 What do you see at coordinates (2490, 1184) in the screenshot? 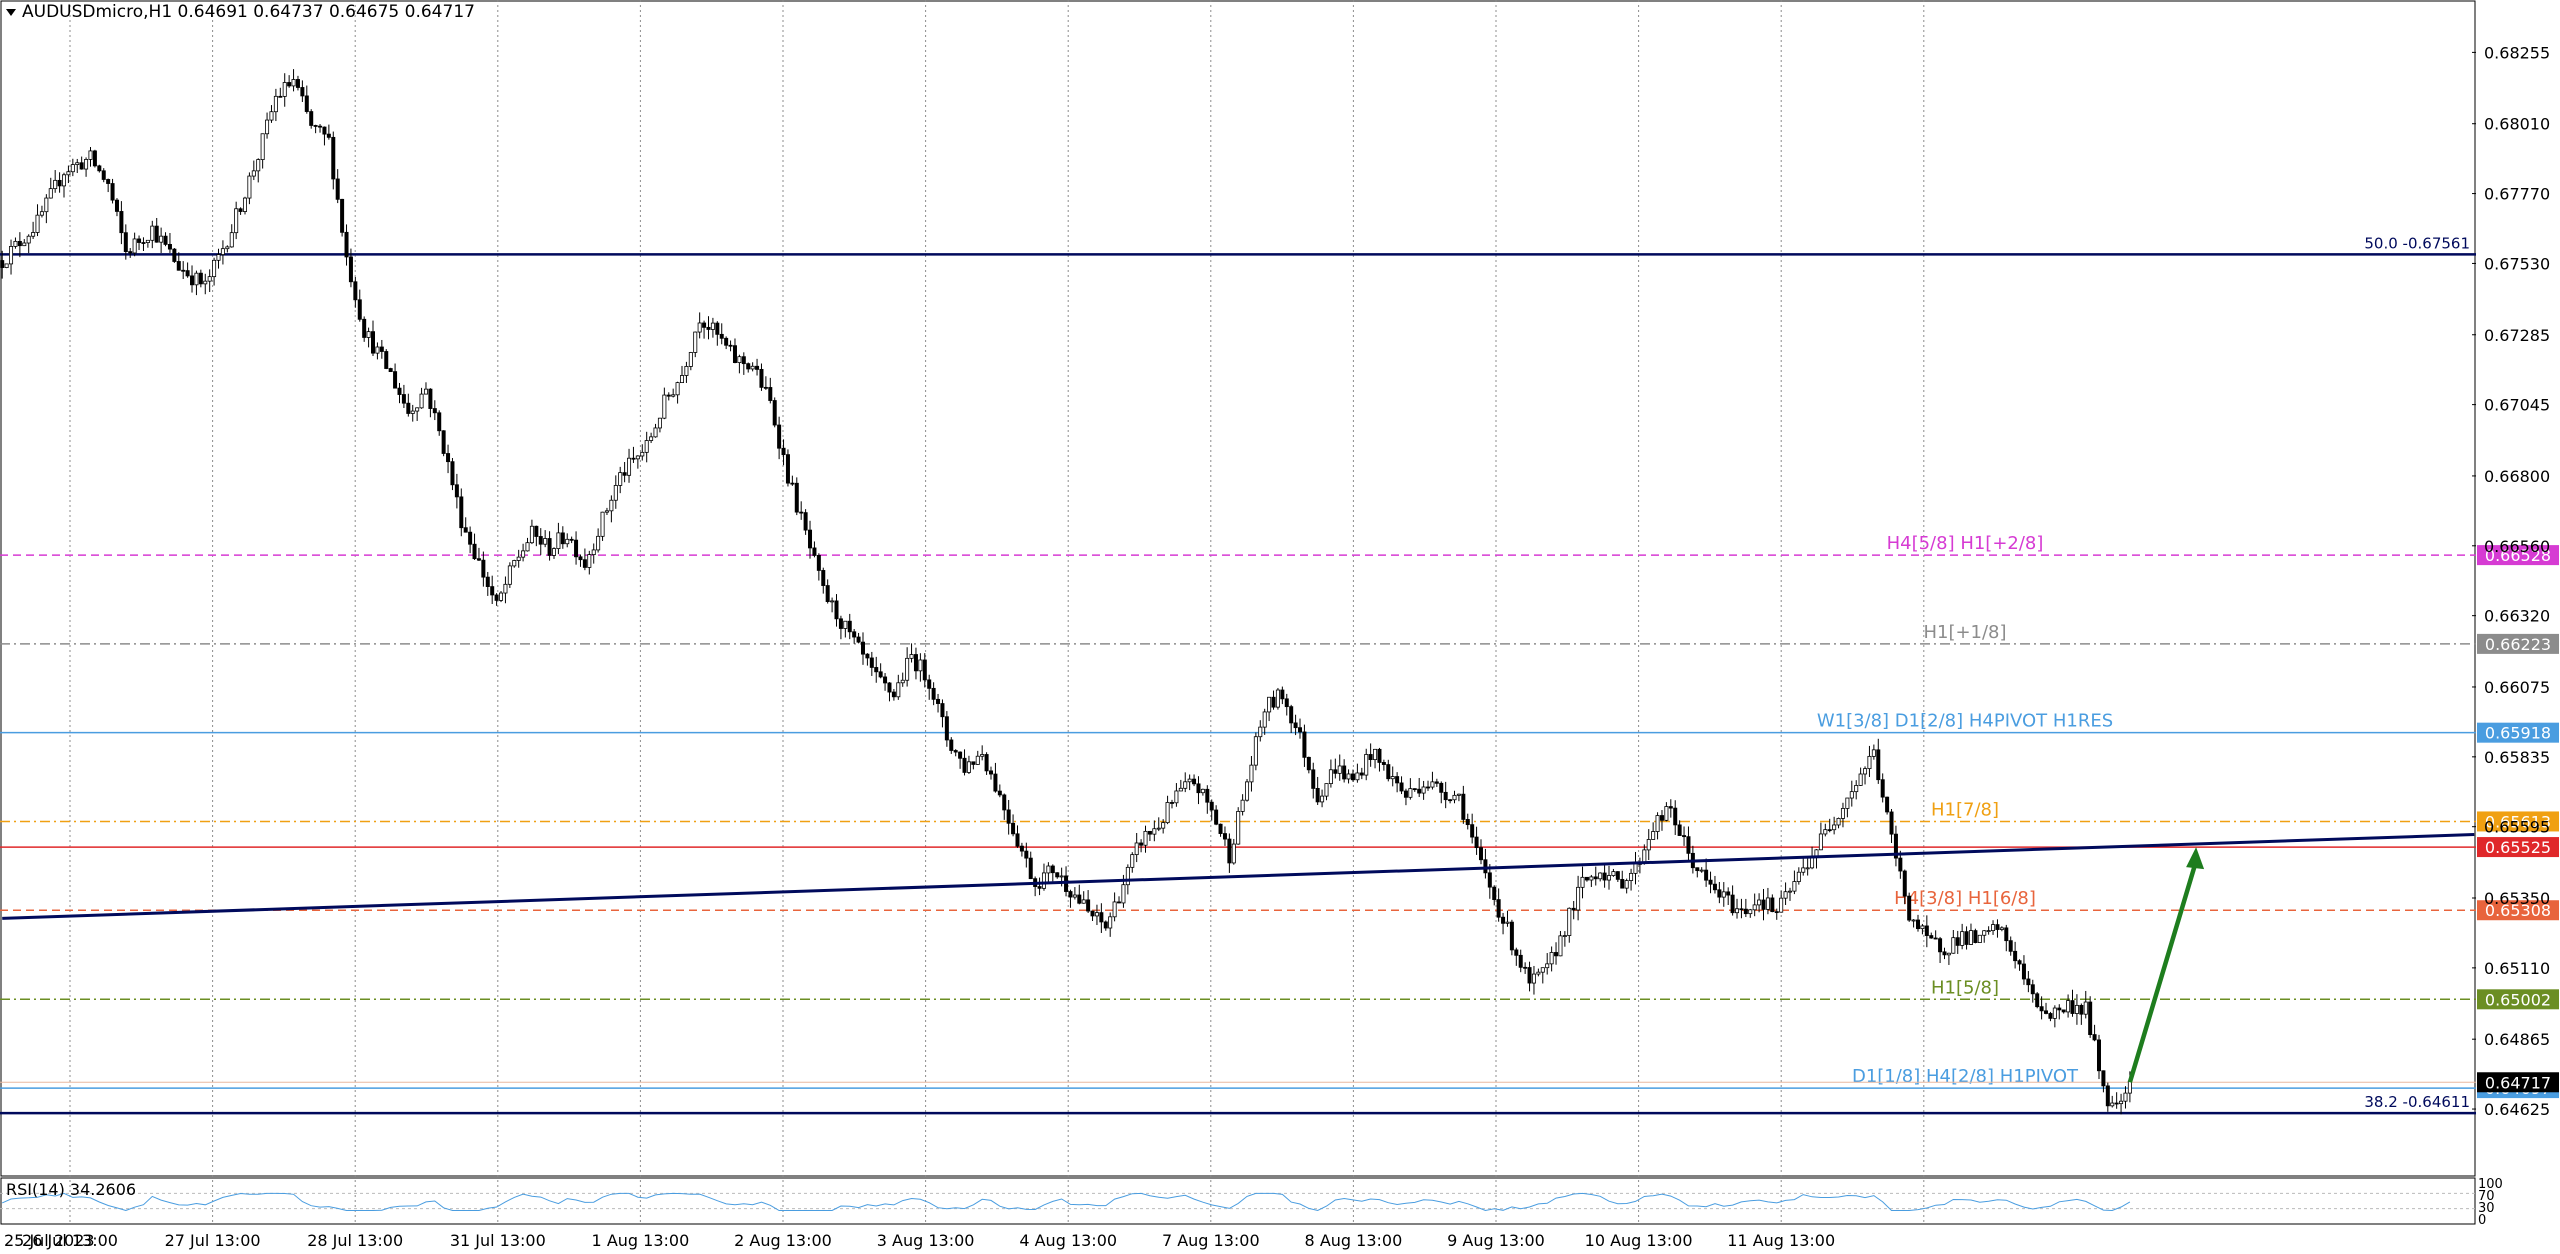
I see `rsi-scale-label: 100` at bounding box center [2490, 1184].